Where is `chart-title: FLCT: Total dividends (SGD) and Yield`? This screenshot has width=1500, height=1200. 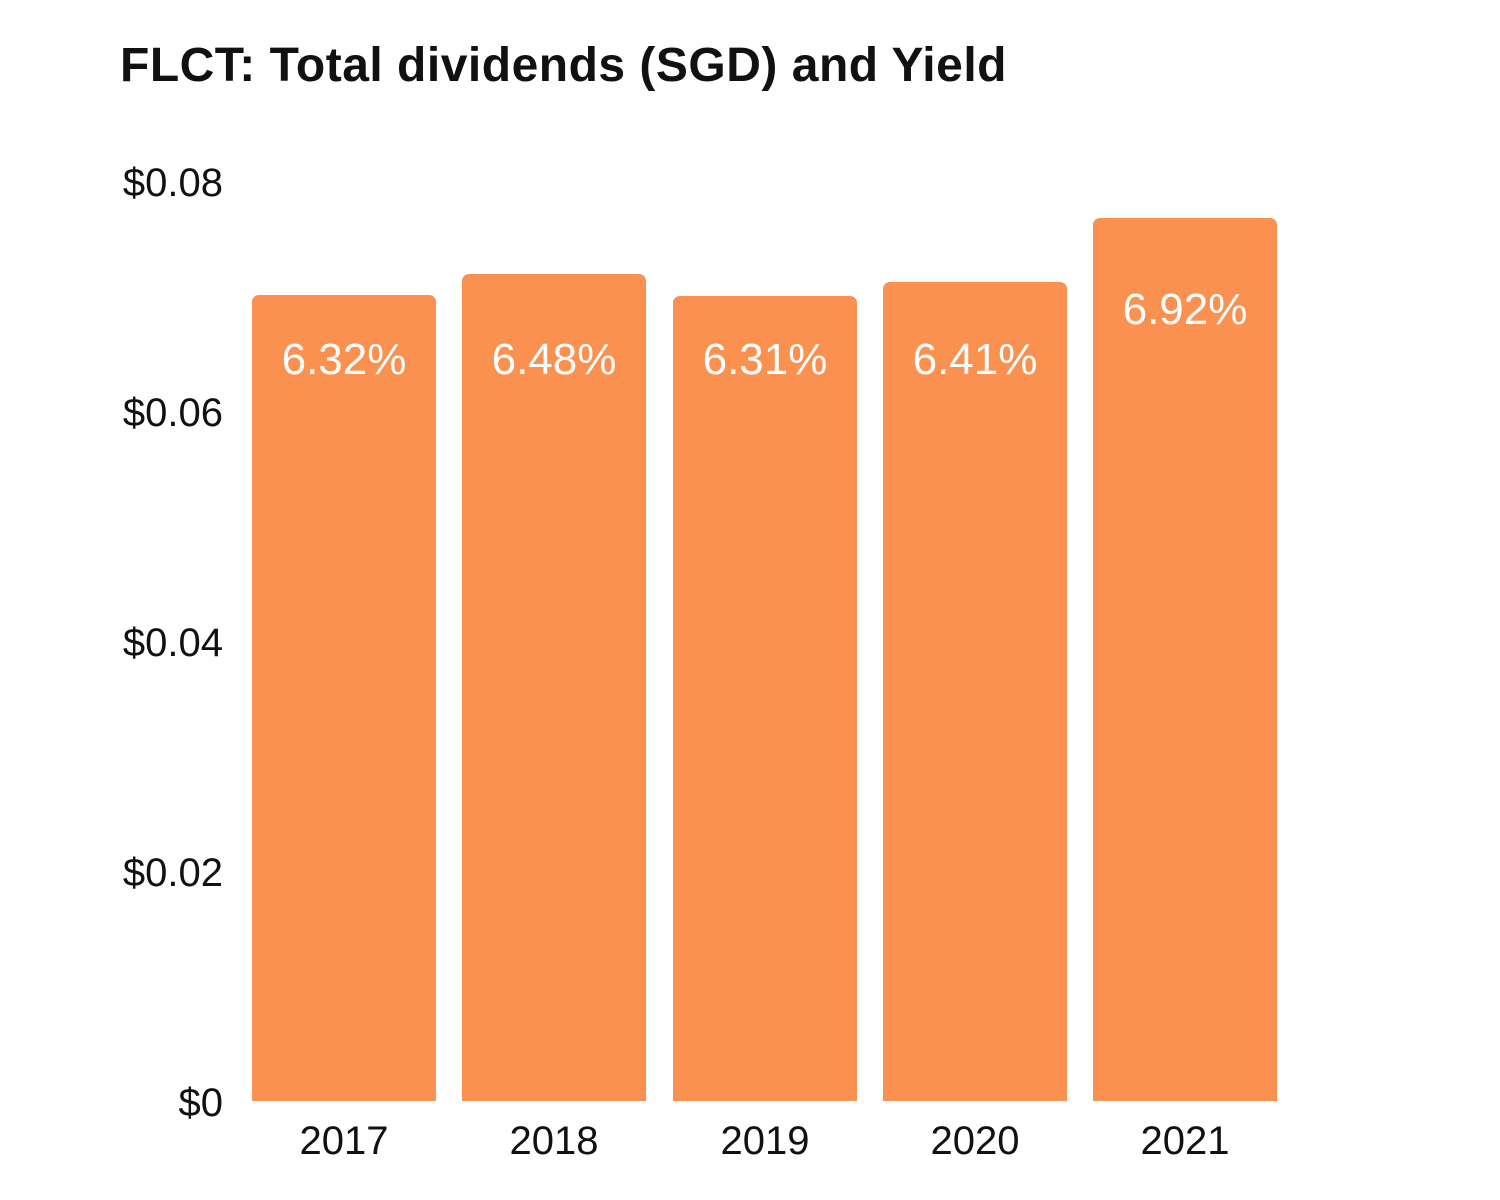 chart-title: FLCT: Total dividends (SGD) and Yield is located at coordinates (563, 65).